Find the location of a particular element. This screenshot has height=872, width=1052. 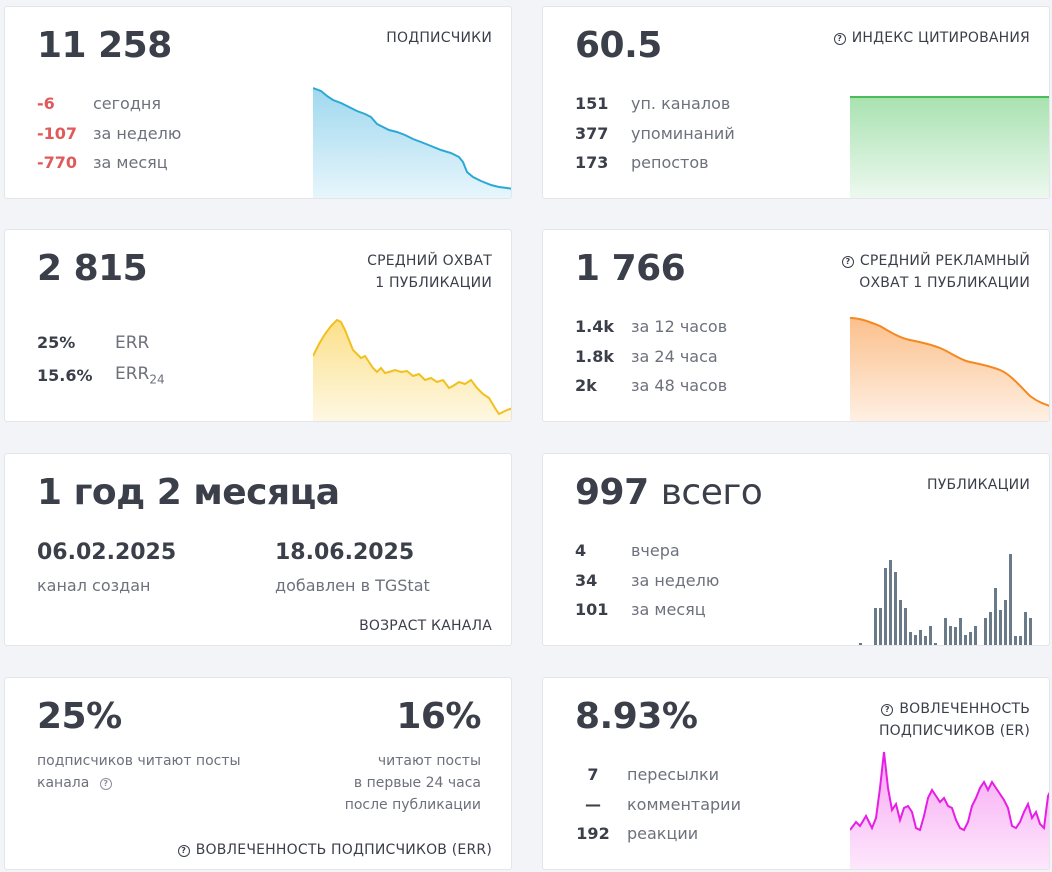

publications-total: 997 всего is located at coordinates (669, 492).